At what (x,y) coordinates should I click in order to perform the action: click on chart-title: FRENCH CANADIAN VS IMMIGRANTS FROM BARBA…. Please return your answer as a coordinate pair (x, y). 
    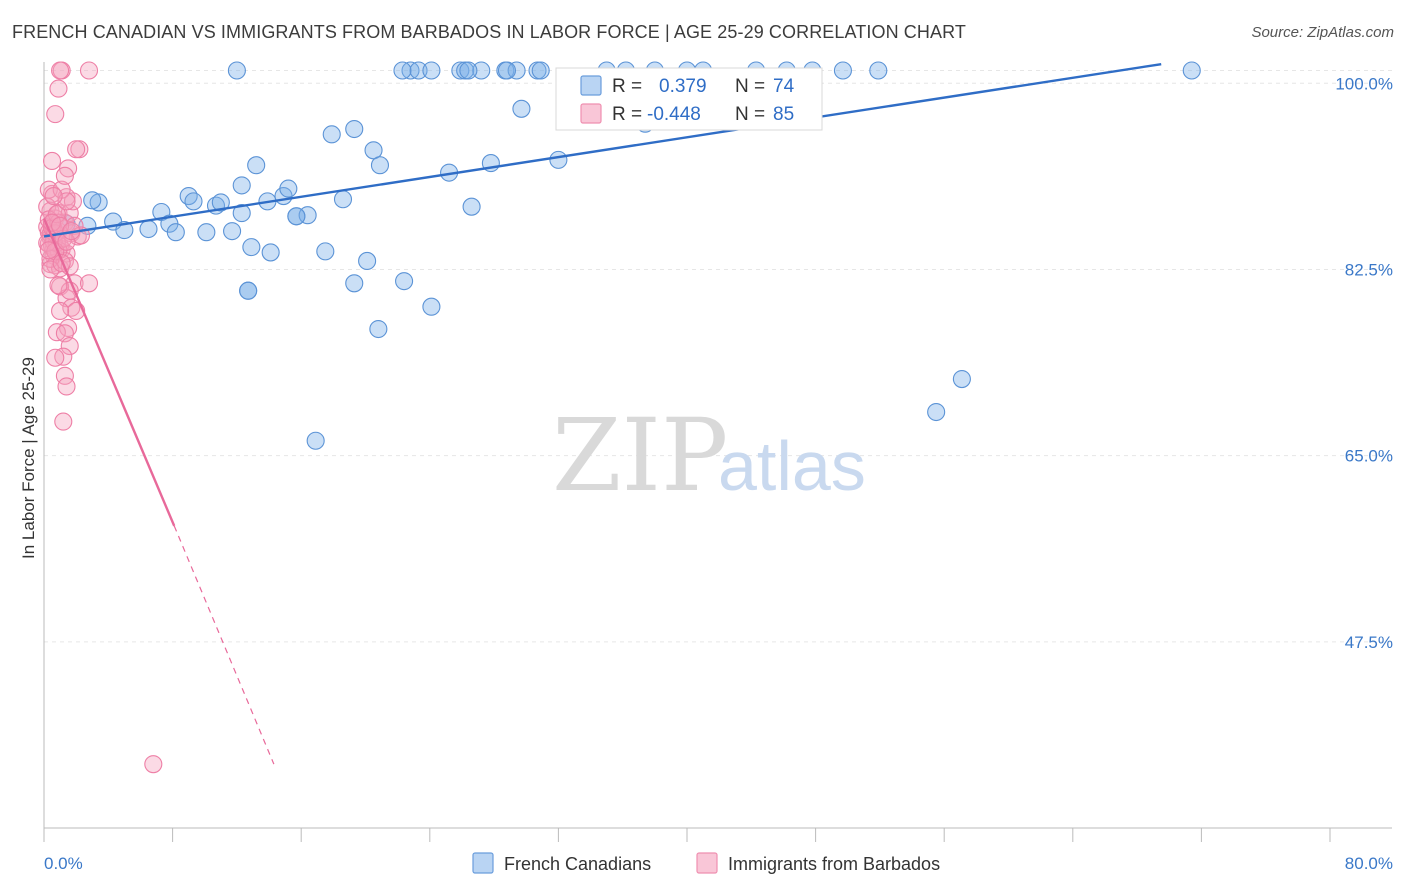
    Looking at the image, I should click on (489, 32).